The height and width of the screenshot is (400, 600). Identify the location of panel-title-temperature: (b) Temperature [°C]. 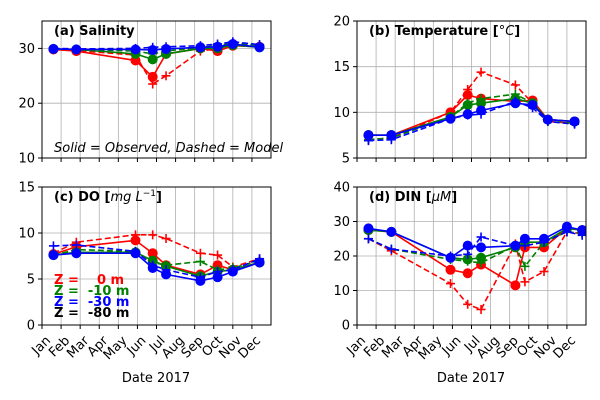
(444, 31).